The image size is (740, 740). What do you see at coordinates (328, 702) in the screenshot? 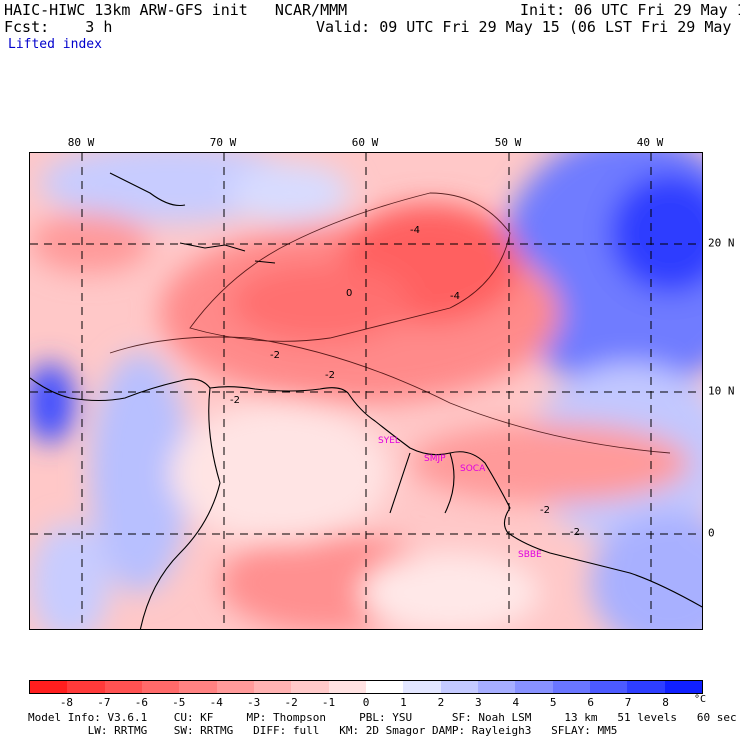
I see `legend-tick-label: -1` at bounding box center [328, 702].